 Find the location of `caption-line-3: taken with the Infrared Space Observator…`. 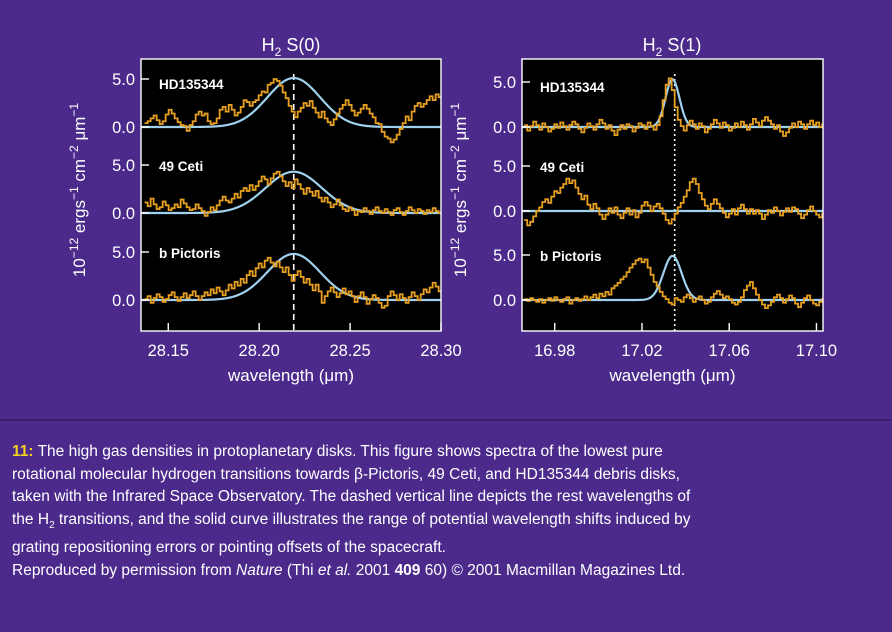

caption-line-3: taken with the Infrared Space Observator… is located at coordinates (351, 496).